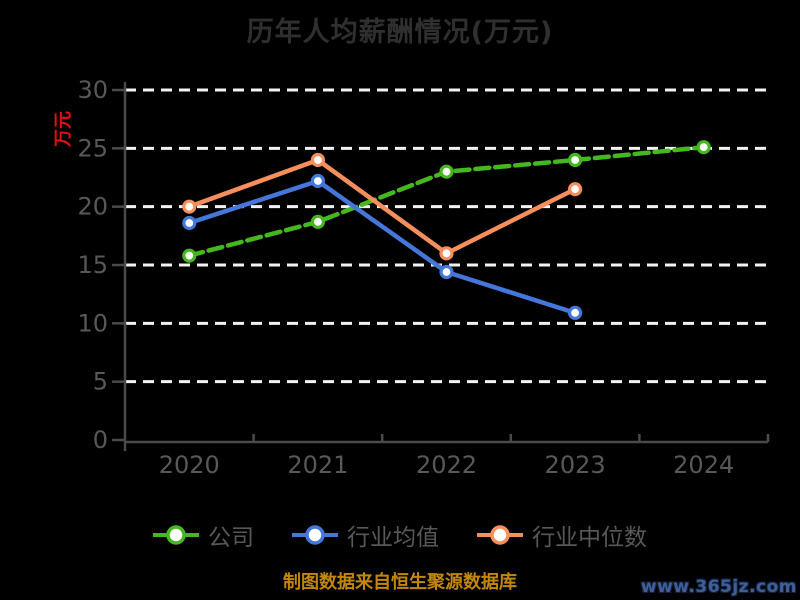 The image size is (800, 600). Describe the element at coordinates (575, 465) in the screenshot. I see `x-tick-label-2023: 2023` at that location.